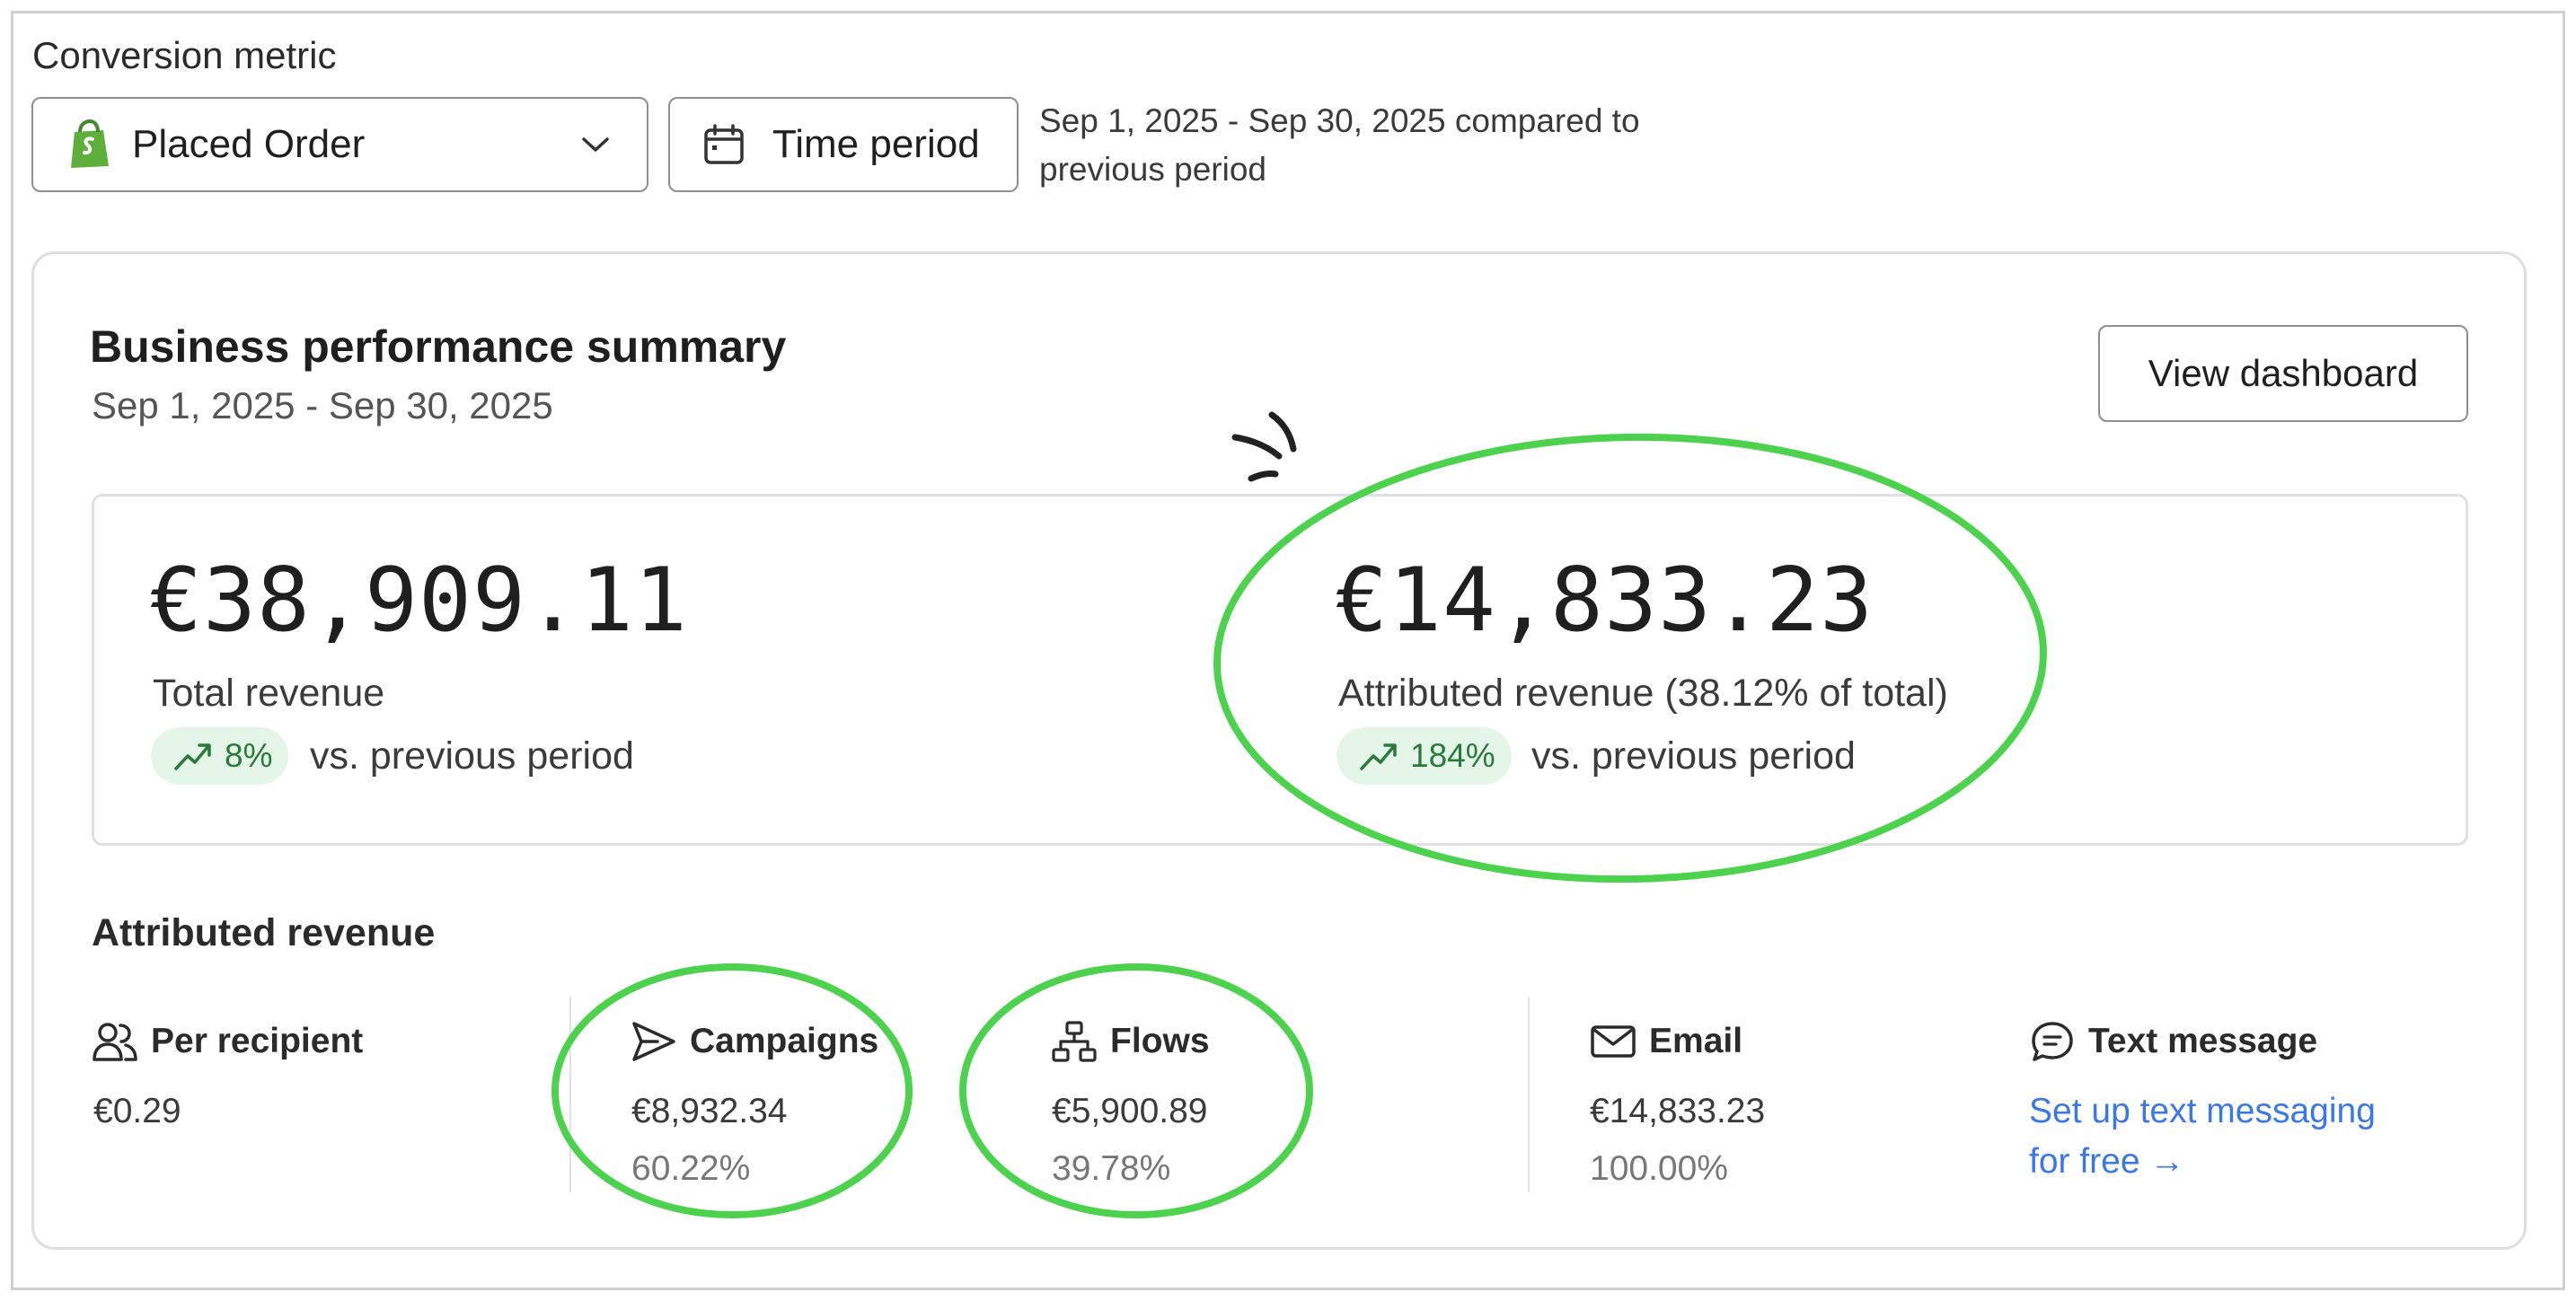 This screenshot has width=2576, height=1301. Describe the element at coordinates (184, 55) in the screenshot. I see `conversion-metric-label: Conversion metric` at that location.